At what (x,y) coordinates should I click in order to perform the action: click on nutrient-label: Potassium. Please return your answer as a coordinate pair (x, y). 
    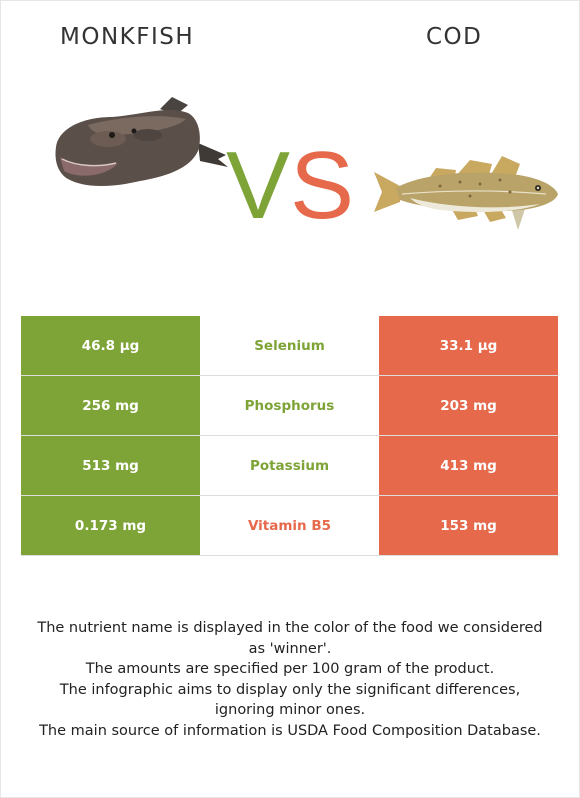
    Looking at the image, I should click on (289, 465).